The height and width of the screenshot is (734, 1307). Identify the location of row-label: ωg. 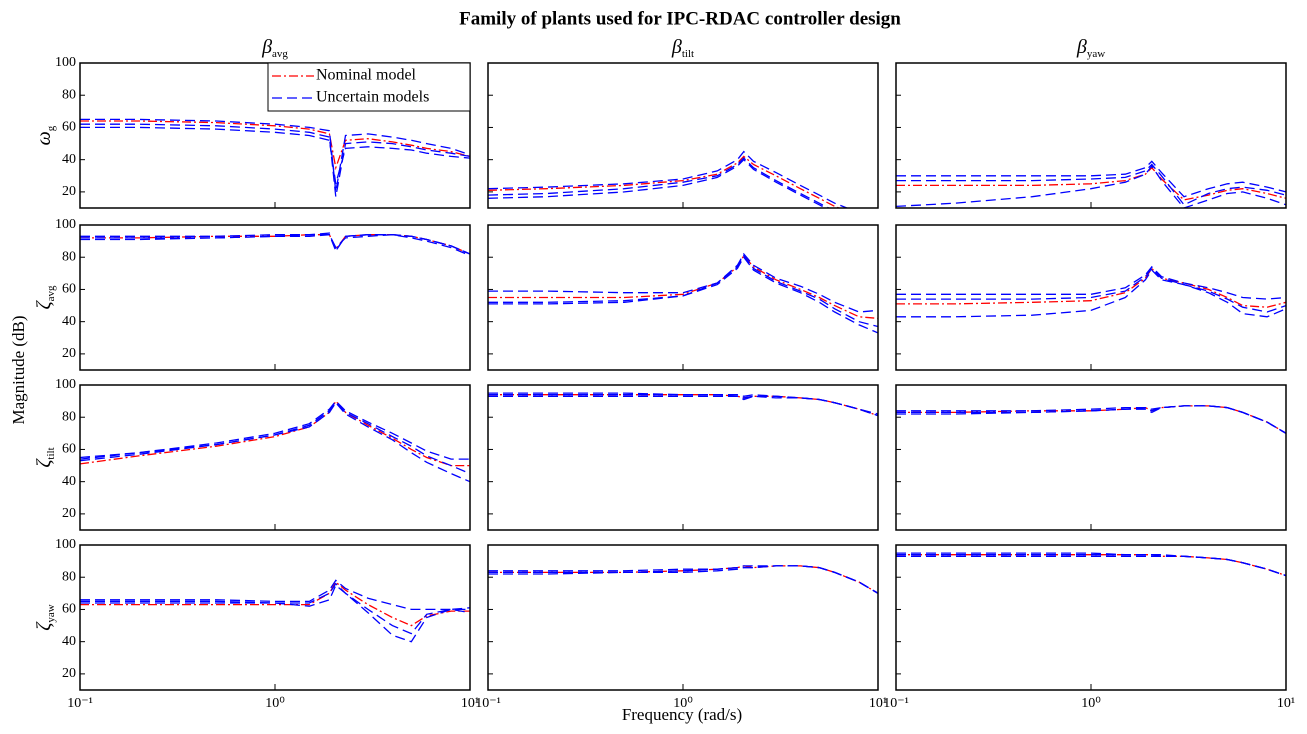
(45, 135).